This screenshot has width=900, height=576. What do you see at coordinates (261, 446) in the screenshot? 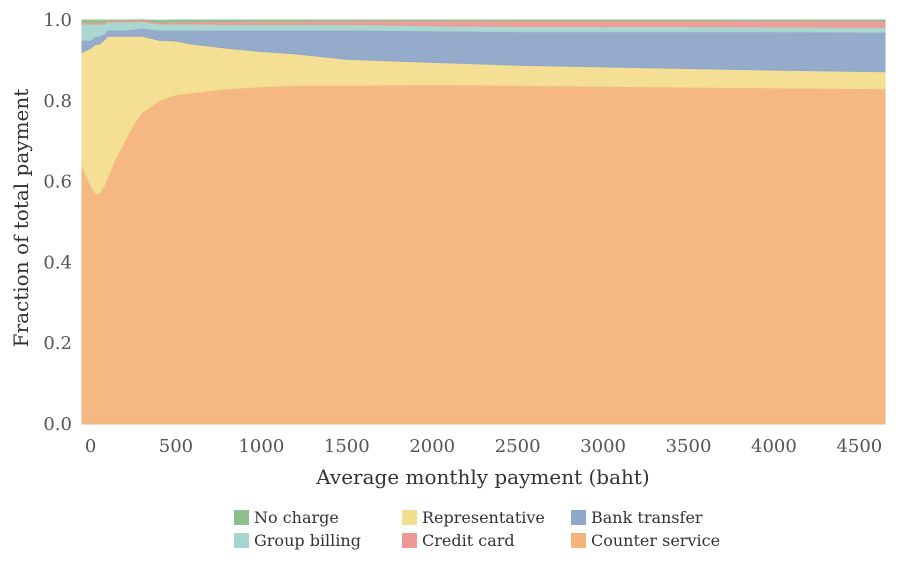
I see `x-tick-label: 1000` at bounding box center [261, 446].